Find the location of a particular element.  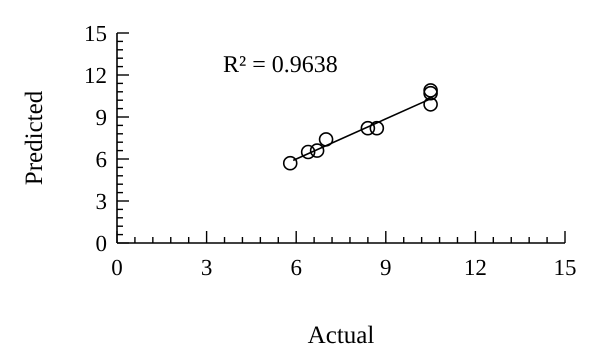

x-tick-label: 12 is located at coordinates (475, 267).